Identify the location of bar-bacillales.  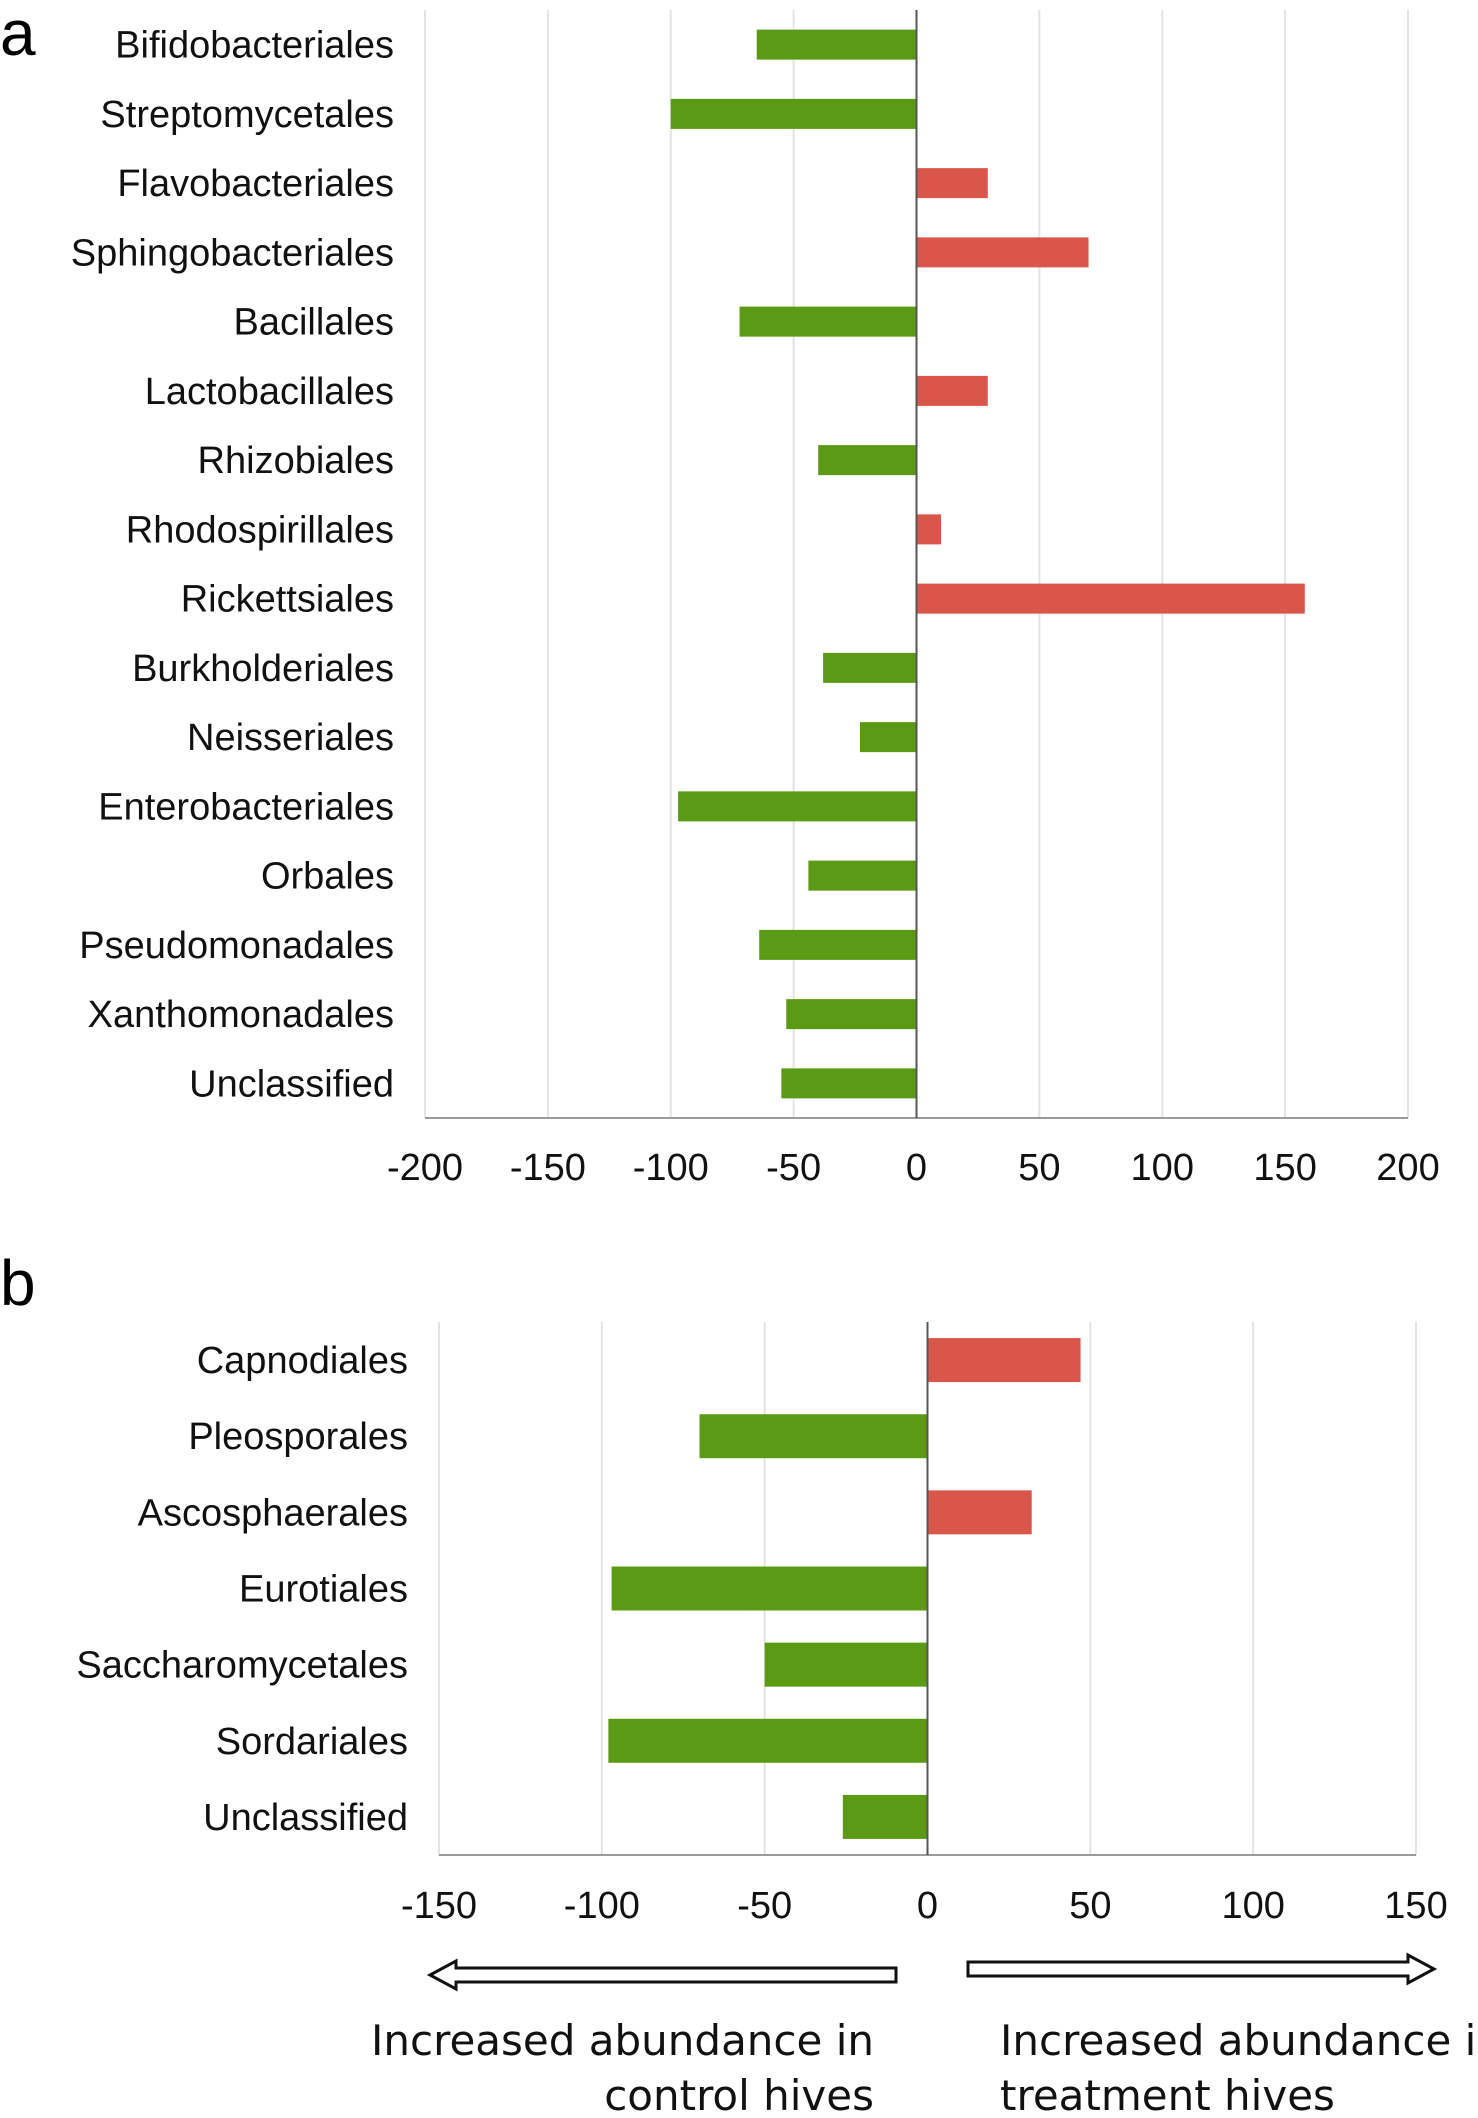
(828, 321).